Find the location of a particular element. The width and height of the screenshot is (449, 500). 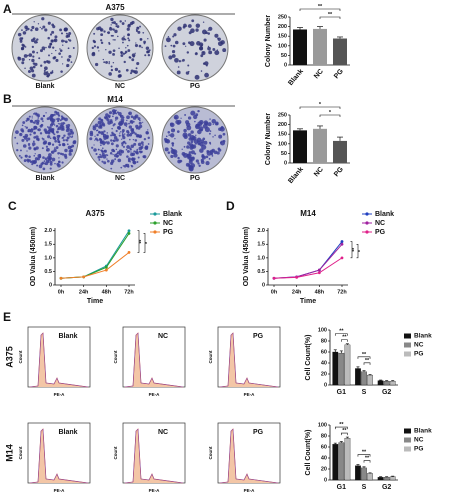

legend-swatch is located at coordinates (407, 449).